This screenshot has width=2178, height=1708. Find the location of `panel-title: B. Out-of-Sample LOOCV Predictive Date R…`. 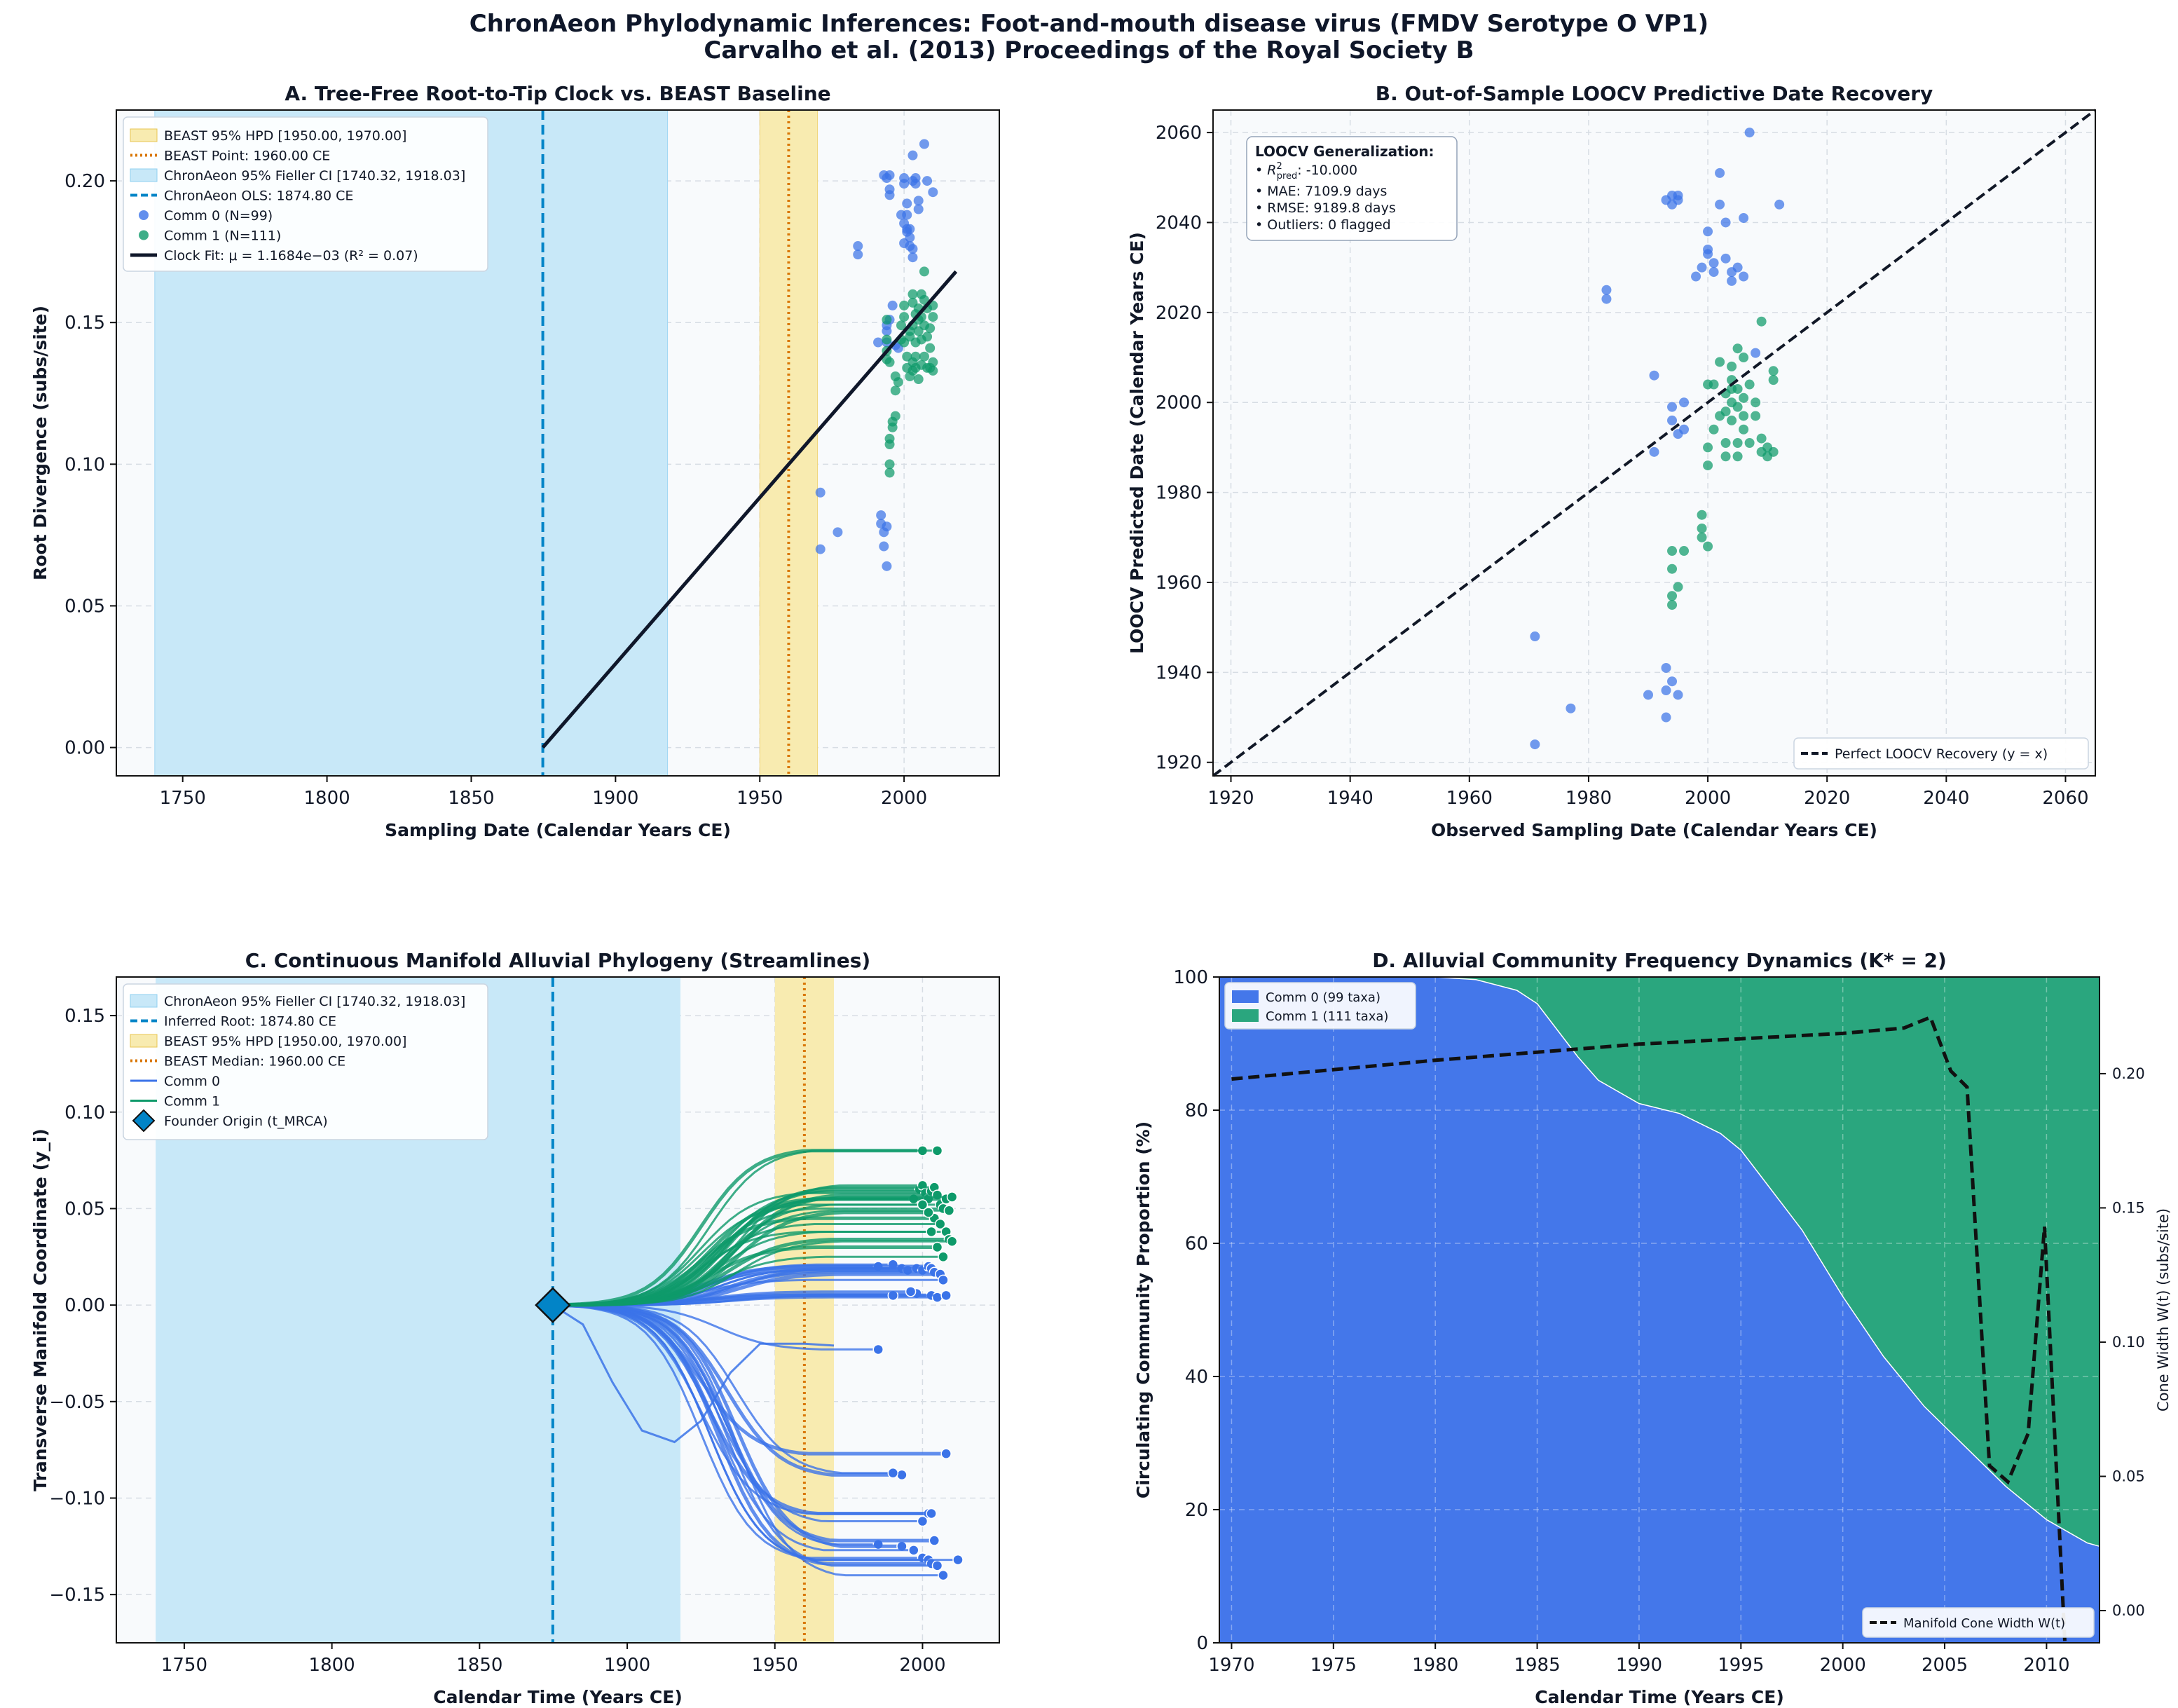

panel-title: B. Out-of-Sample LOOCV Predictive Date R… is located at coordinates (1654, 93).